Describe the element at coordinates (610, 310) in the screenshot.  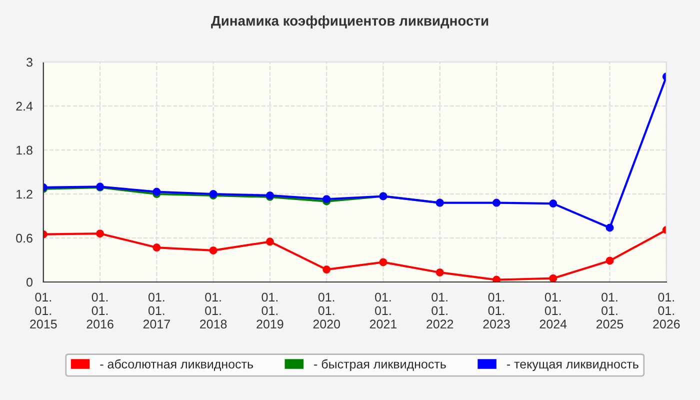
I see `x-tick-label: 01. 01. 2025` at that location.